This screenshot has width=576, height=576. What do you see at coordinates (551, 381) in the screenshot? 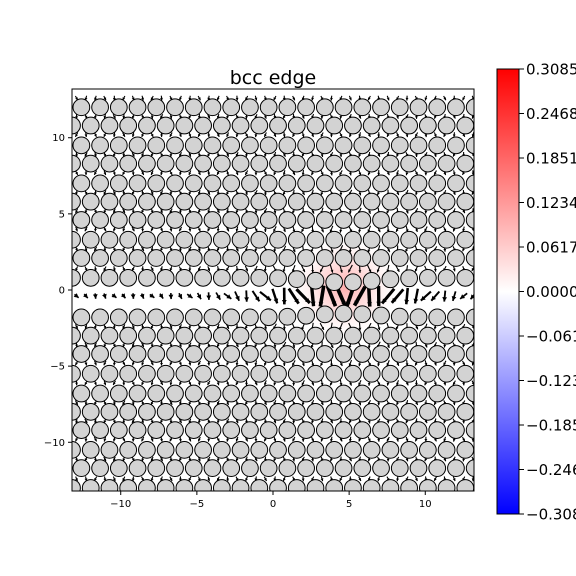
I see `colorbar-tick-label: −0.1234` at bounding box center [551, 381].